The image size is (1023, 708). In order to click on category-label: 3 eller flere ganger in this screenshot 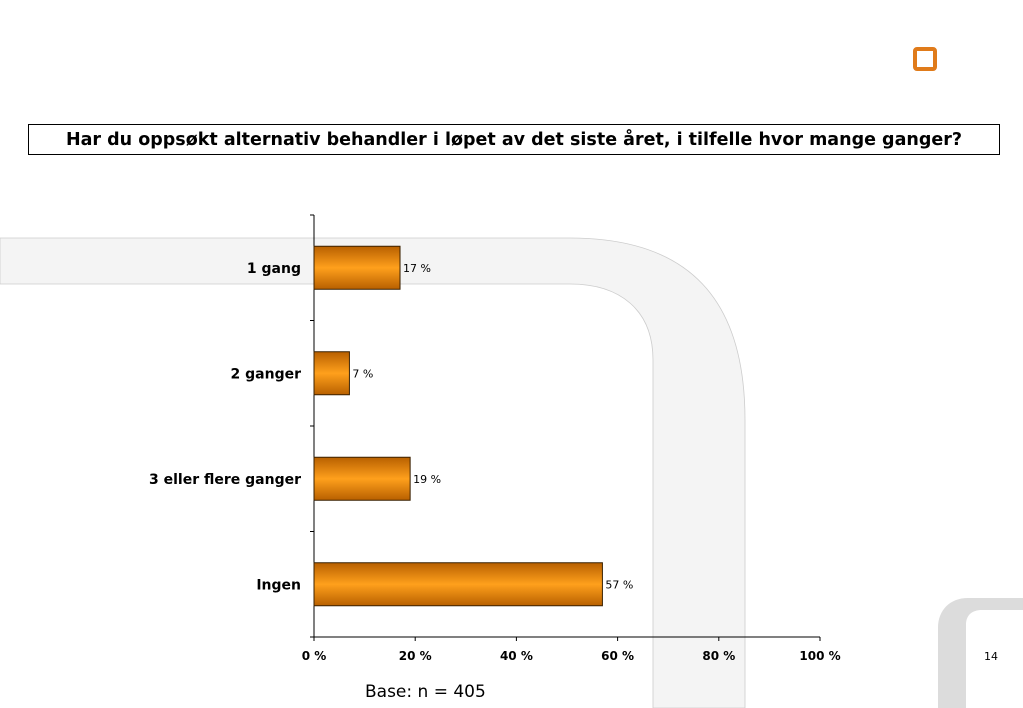, I will do `click(225, 480)`.